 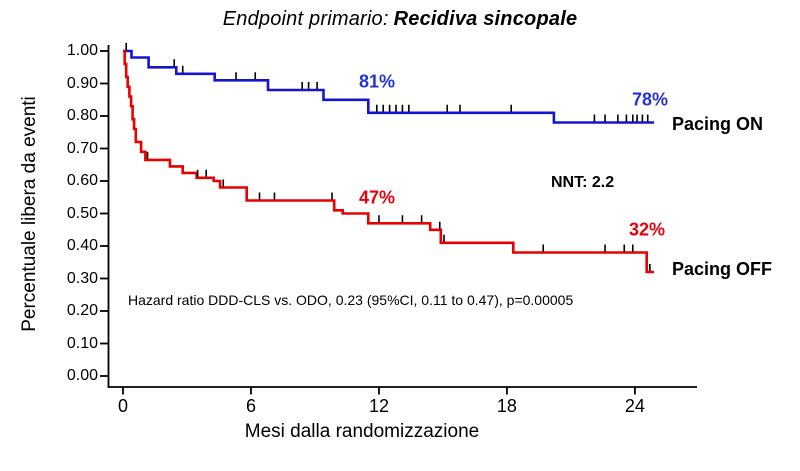 What do you see at coordinates (82, 83) in the screenshot?
I see `y-tick-label: 0.90` at bounding box center [82, 83].